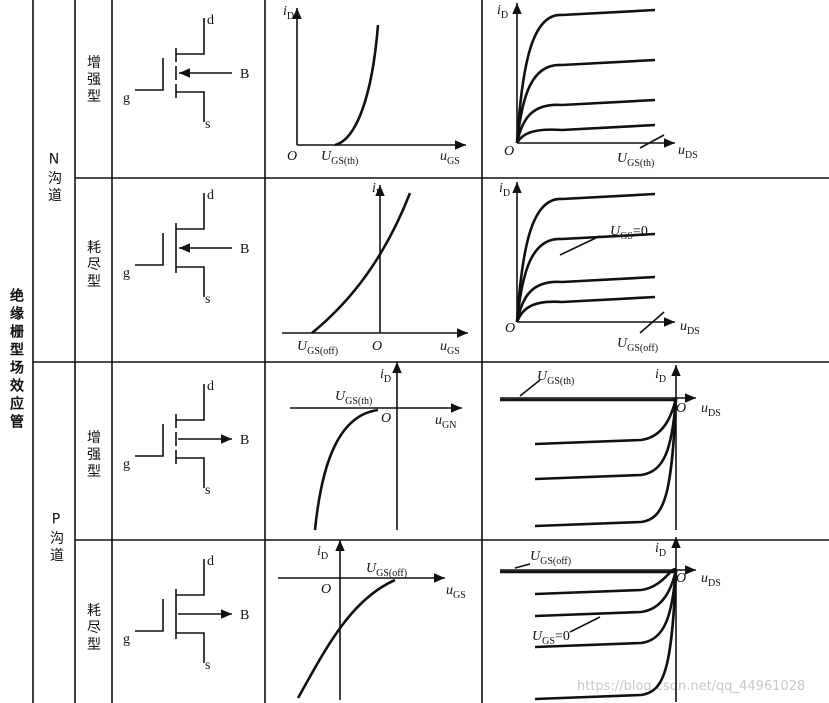  What do you see at coordinates (126, 98) in the screenshot?
I see `symbol-label: g` at bounding box center [126, 98].